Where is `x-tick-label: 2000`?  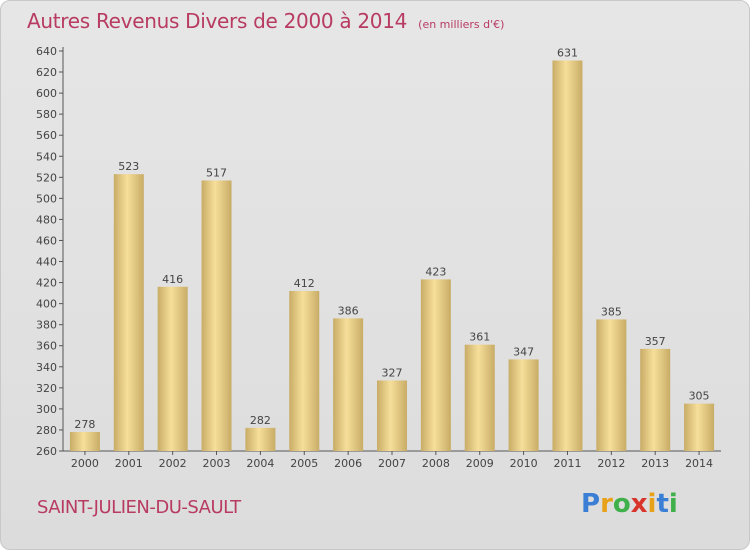
x-tick-label: 2000 is located at coordinates (85, 463).